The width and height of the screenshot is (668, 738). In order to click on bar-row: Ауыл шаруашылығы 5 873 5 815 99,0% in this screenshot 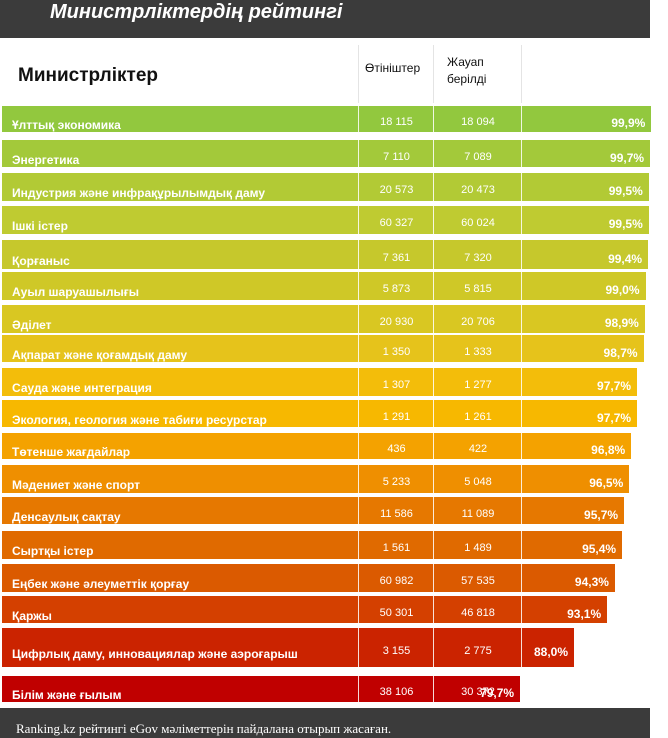, I will do `click(324, 286)`.